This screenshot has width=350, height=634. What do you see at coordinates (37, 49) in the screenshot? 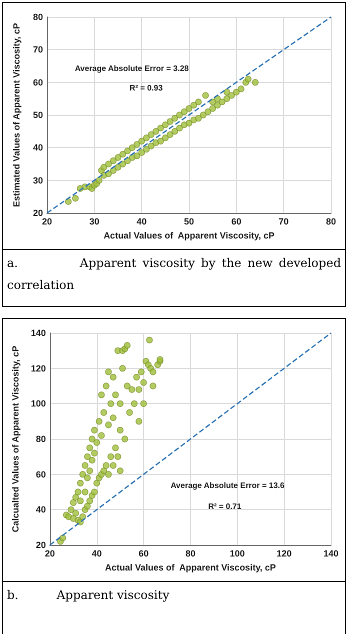
I see `y-tick-label: 70` at bounding box center [37, 49].